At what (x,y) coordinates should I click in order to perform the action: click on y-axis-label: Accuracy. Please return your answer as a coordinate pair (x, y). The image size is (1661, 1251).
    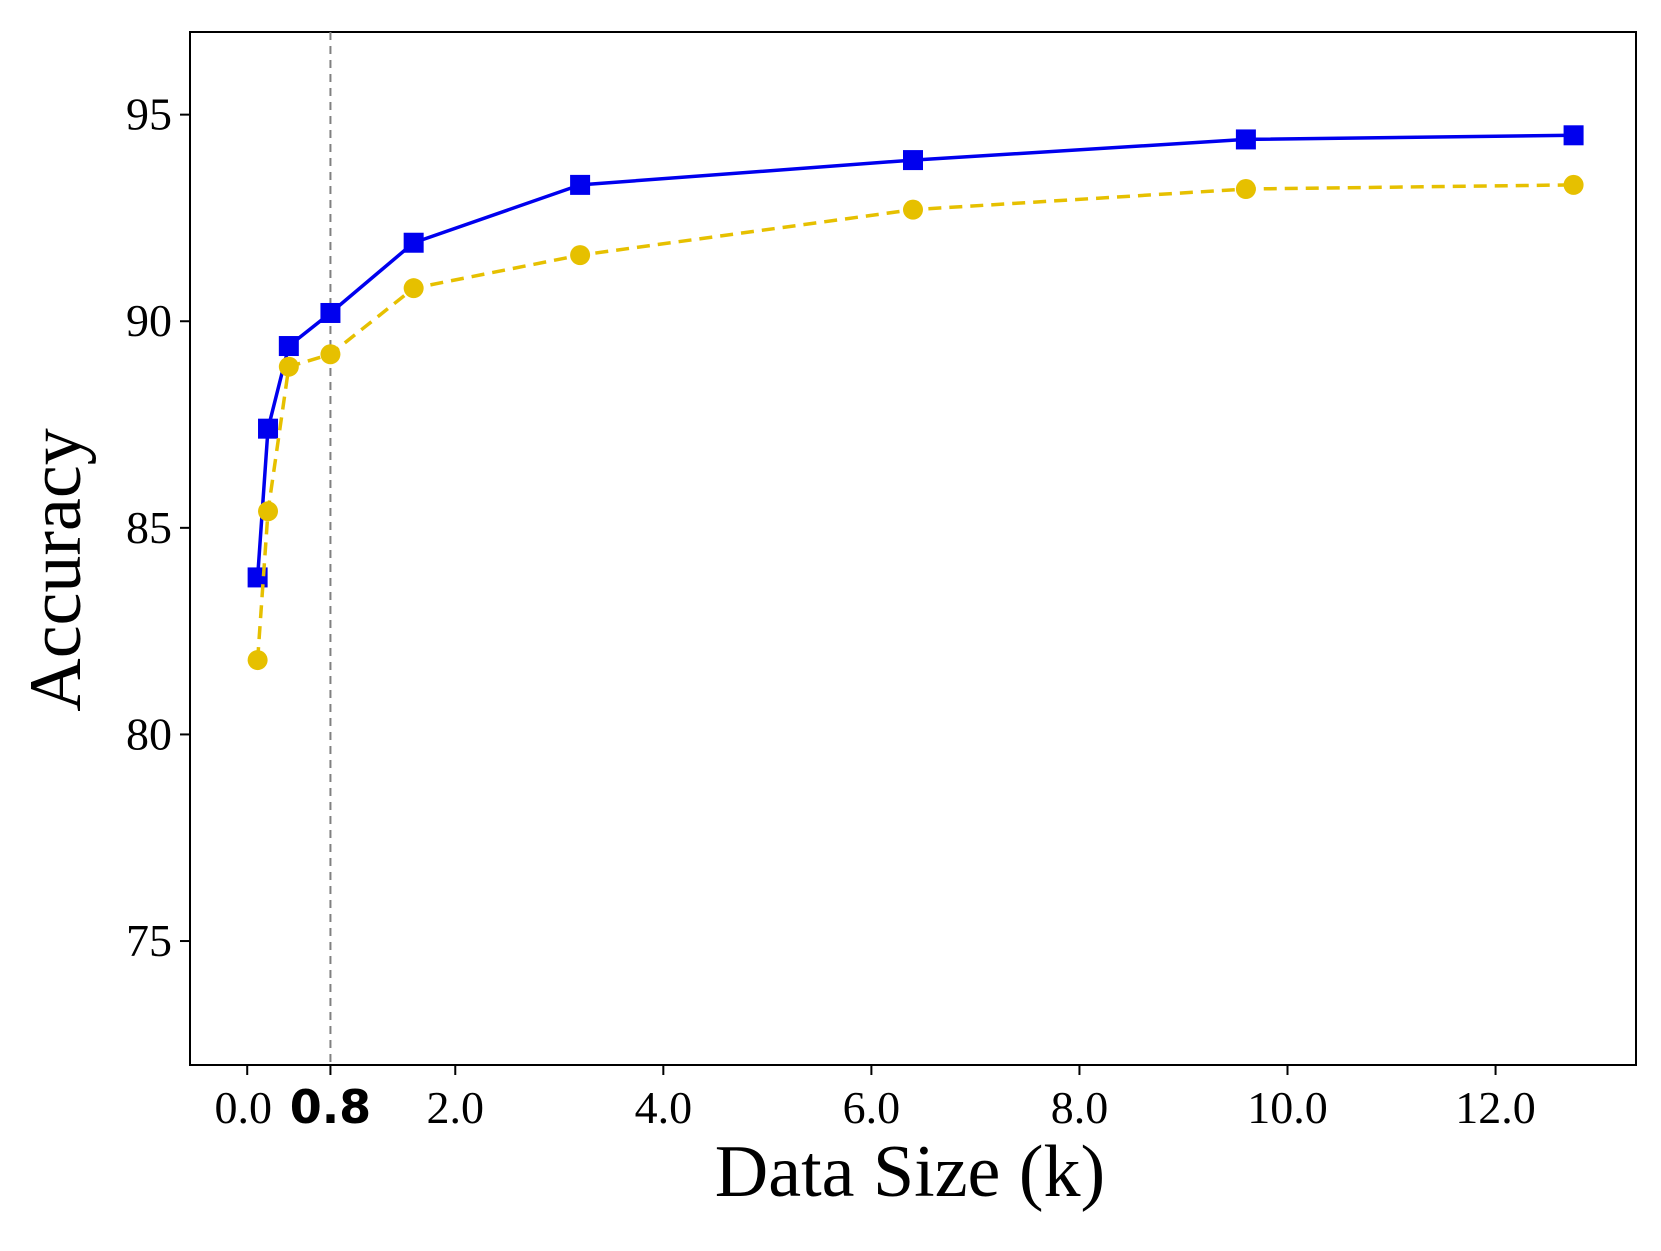
    Looking at the image, I should click on (56, 569).